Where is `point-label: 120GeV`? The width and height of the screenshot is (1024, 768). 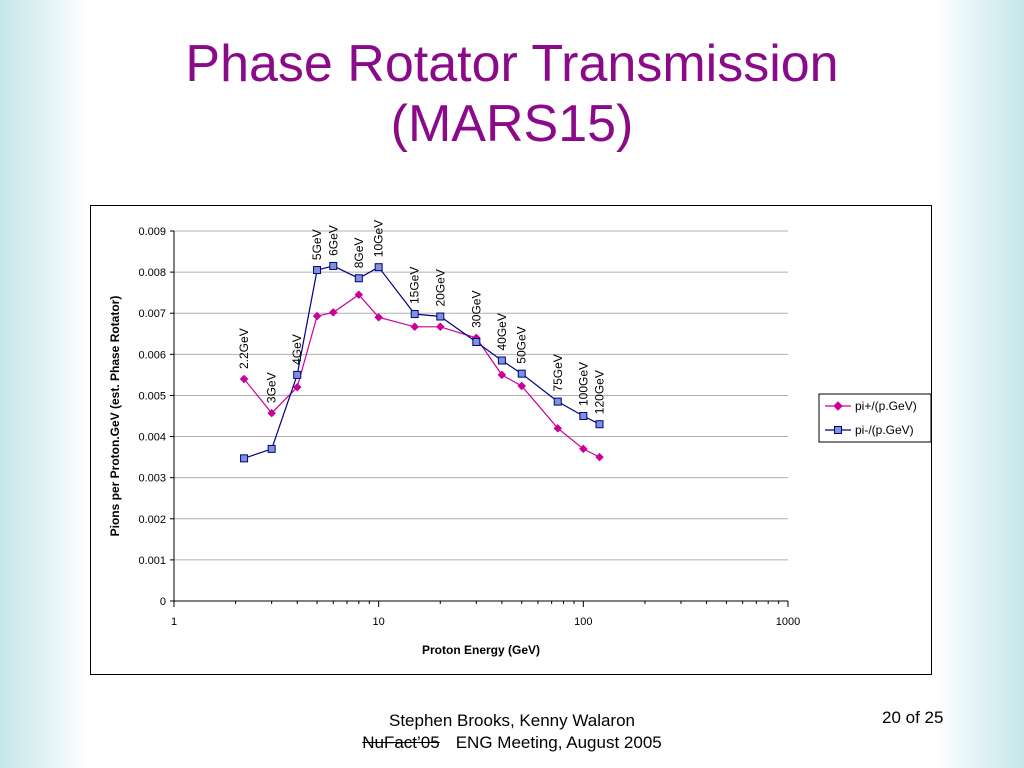
point-label: 120GeV is located at coordinates (600, 392).